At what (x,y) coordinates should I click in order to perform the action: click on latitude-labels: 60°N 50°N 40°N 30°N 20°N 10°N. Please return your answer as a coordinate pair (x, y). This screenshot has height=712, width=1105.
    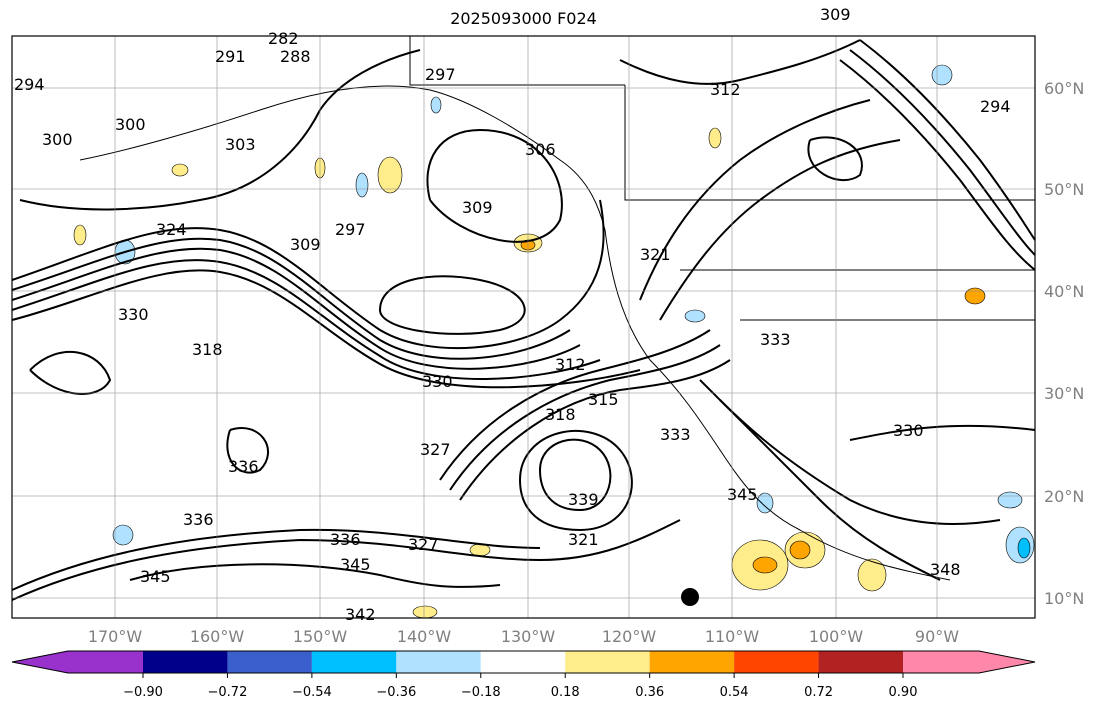
    Looking at the image, I should click on (1064, 343).